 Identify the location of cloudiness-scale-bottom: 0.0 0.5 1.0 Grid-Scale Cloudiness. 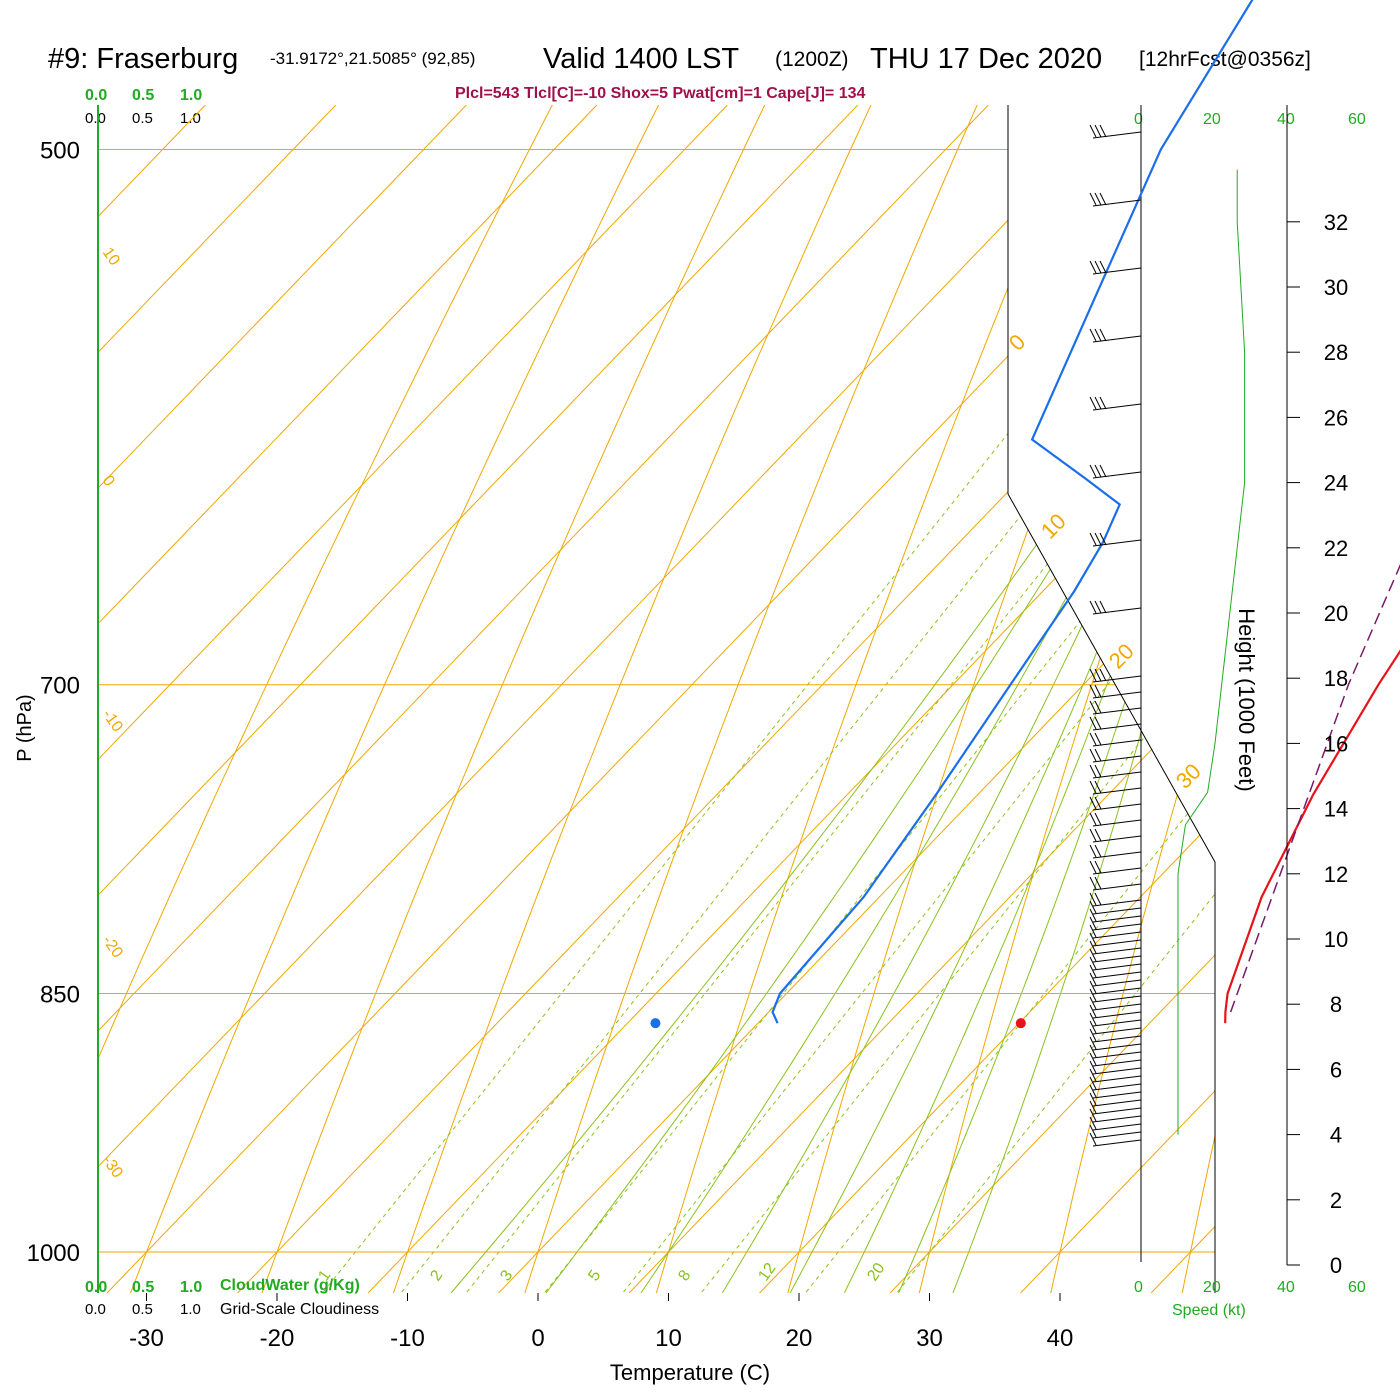
(232, 1309).